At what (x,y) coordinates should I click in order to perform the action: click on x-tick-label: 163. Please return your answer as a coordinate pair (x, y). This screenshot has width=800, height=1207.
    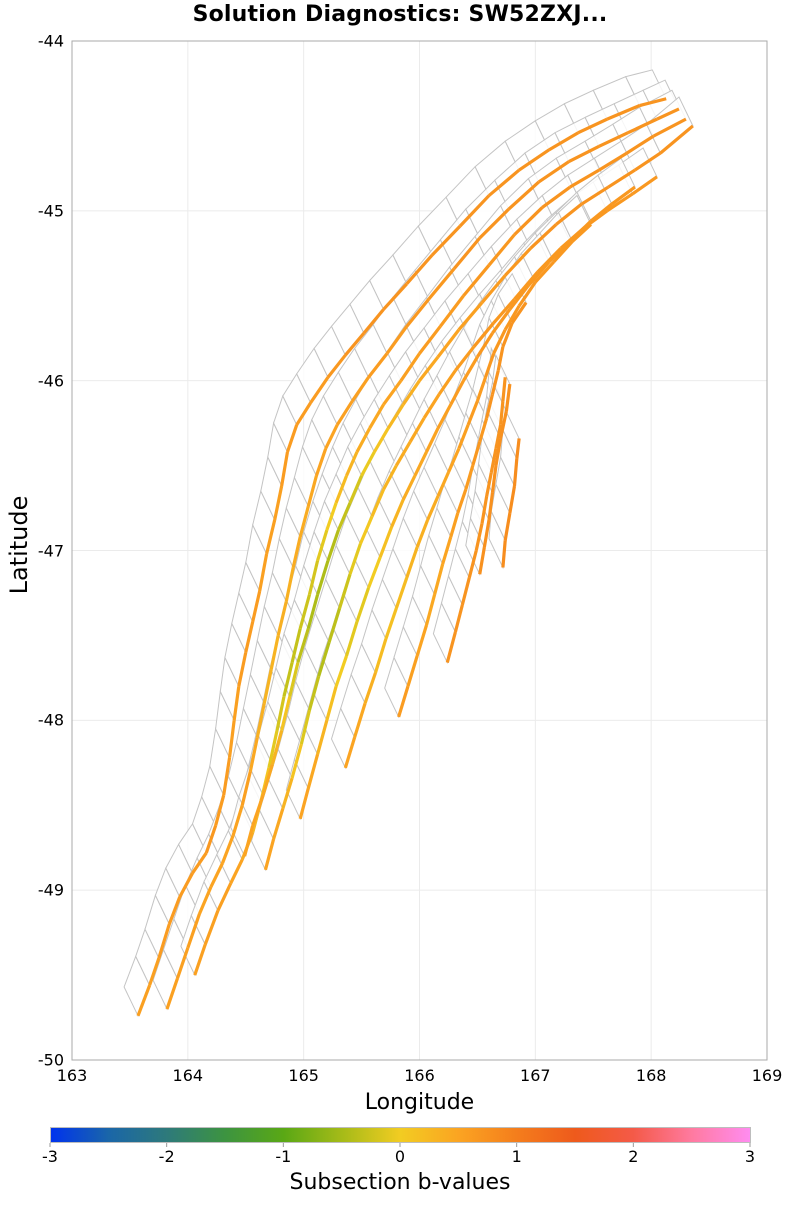
    Looking at the image, I should click on (72, 1075).